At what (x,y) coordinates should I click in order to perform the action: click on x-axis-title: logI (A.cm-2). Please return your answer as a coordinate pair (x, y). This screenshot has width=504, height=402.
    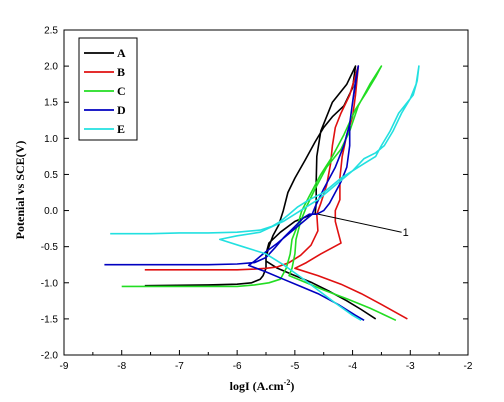
    Looking at the image, I should click on (262, 385).